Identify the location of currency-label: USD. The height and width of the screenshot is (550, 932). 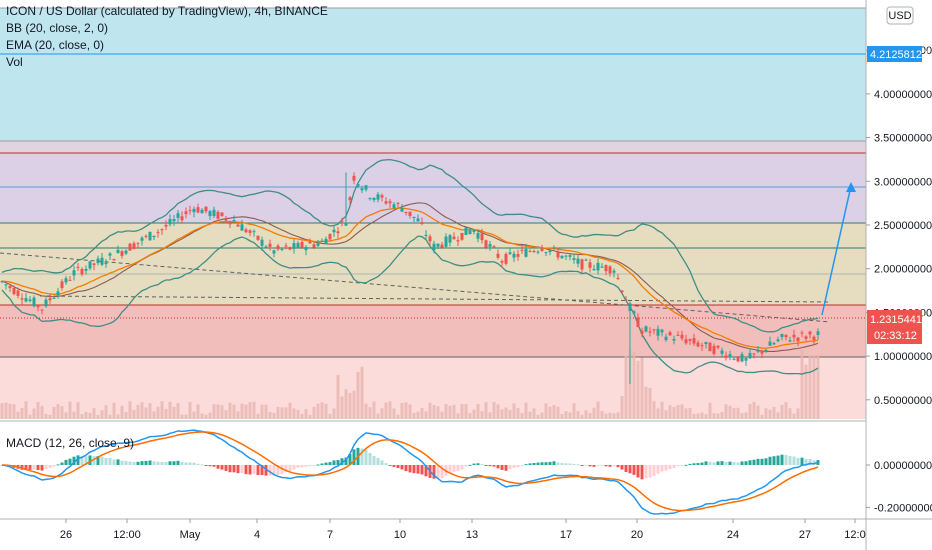
(899, 16).